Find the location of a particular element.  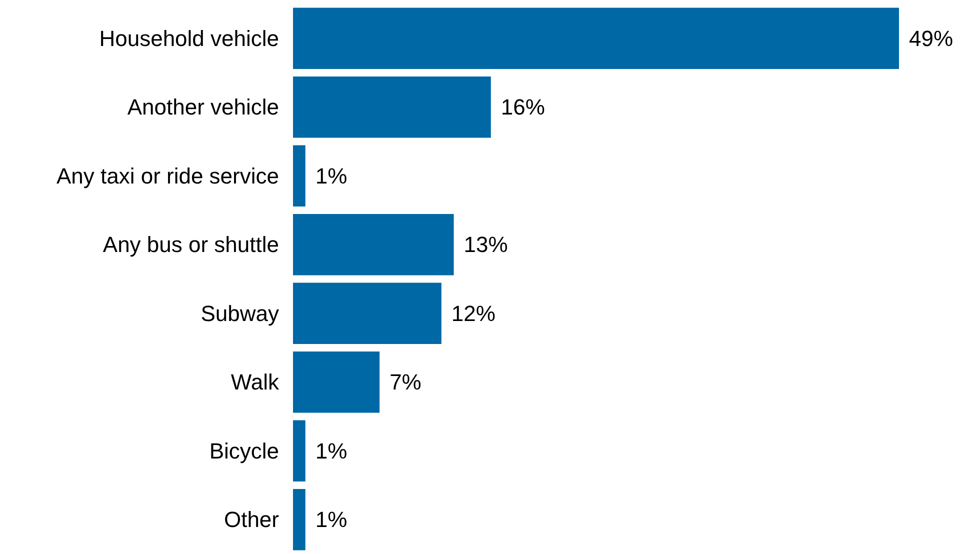

data-label: 49% is located at coordinates (931, 38).